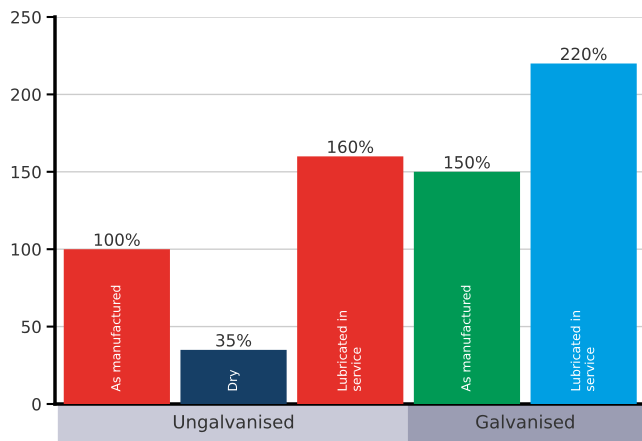 The height and width of the screenshot is (441, 642). I want to click on x-tick-label: Dry, so click(234, 380).